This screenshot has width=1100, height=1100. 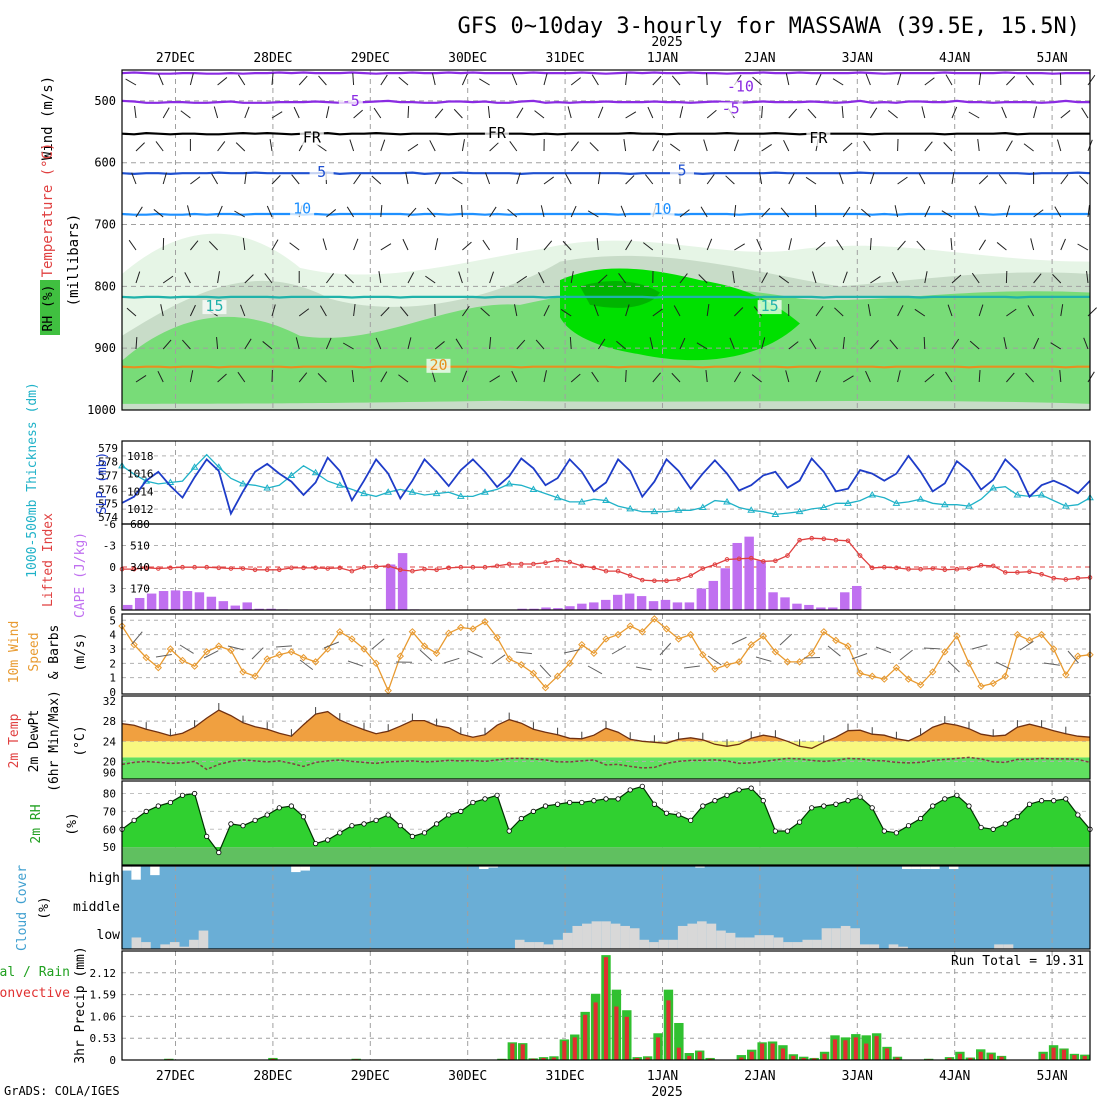 I want to click on wind10-tick: 2, so click(x=112, y=663).